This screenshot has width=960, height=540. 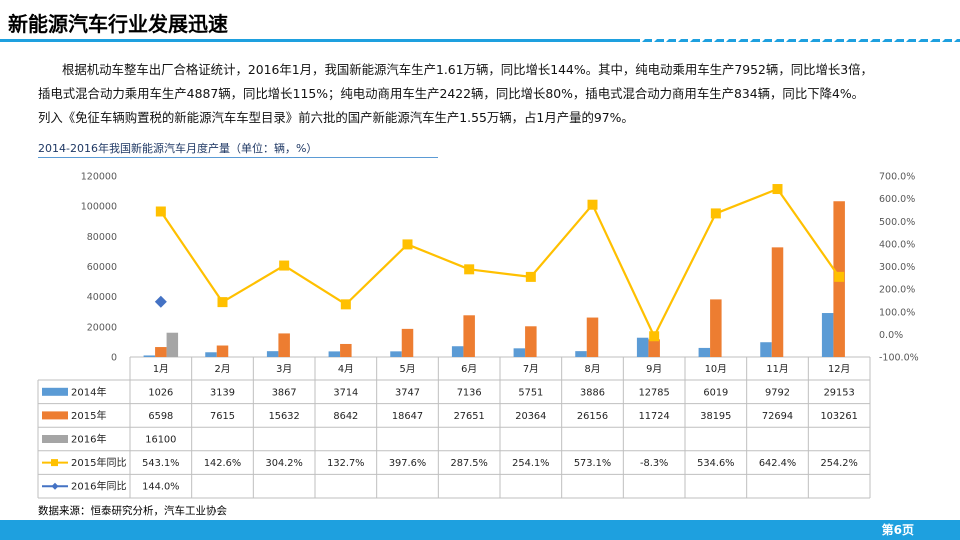 I want to click on series-row-label: 2014年, so click(x=88, y=391).